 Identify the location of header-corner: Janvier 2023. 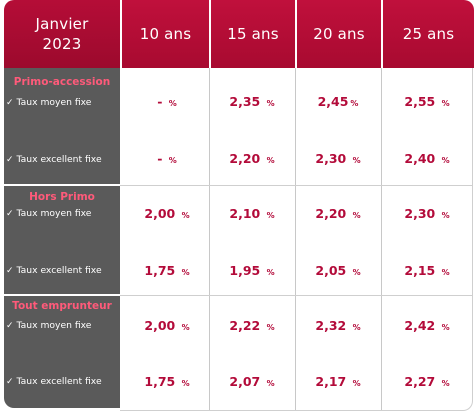
(62, 34).